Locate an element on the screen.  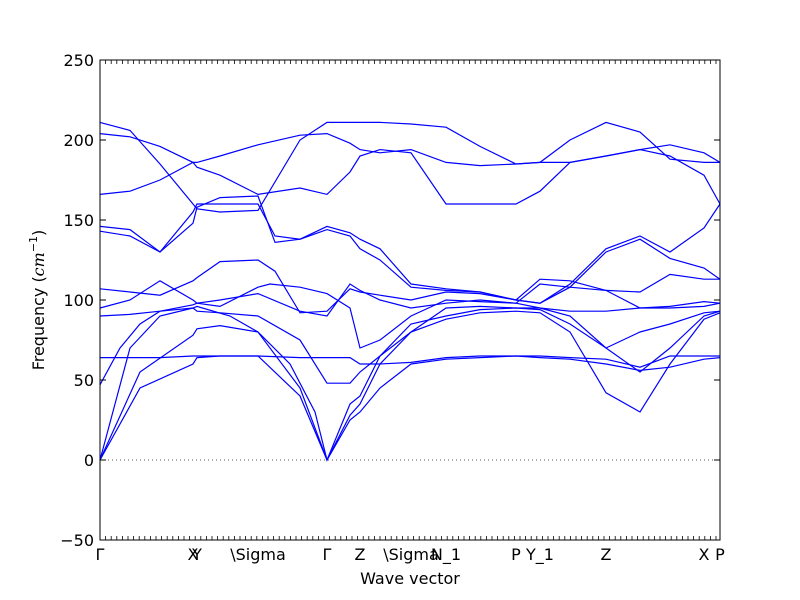
y-axis-title-open-paren: ( is located at coordinates (38, 281).